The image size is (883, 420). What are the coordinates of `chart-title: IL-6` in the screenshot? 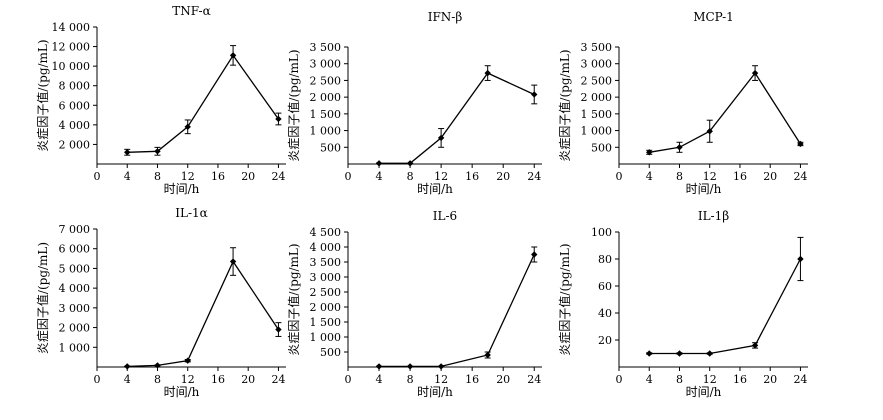 It's located at (445, 216).